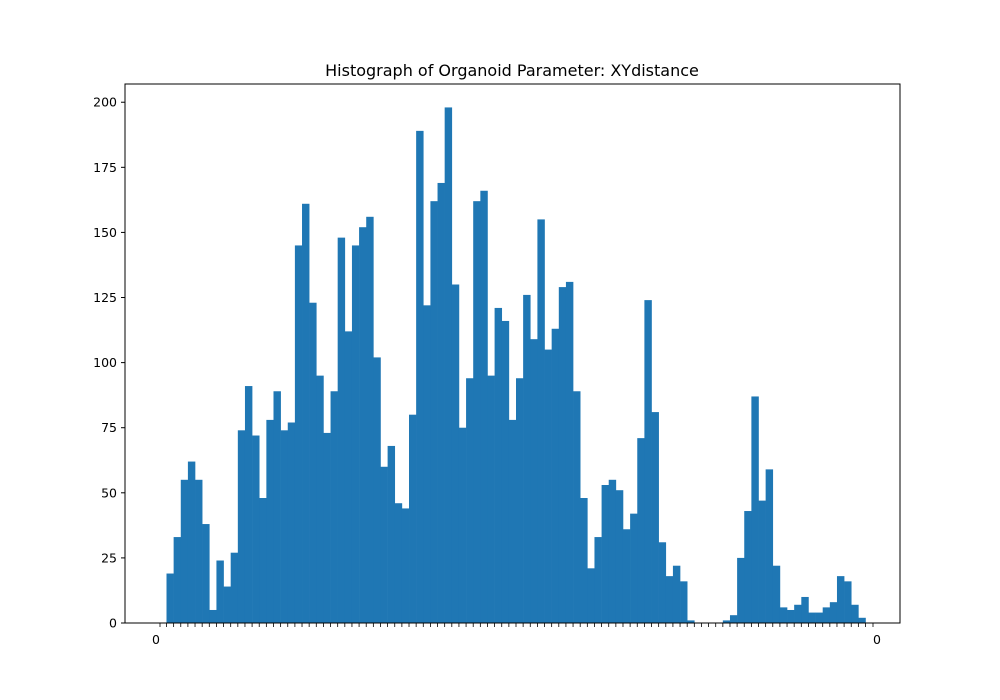 This screenshot has width=1000, height=700. Describe the element at coordinates (105, 167) in the screenshot. I see `y-tick-label: 175` at that location.